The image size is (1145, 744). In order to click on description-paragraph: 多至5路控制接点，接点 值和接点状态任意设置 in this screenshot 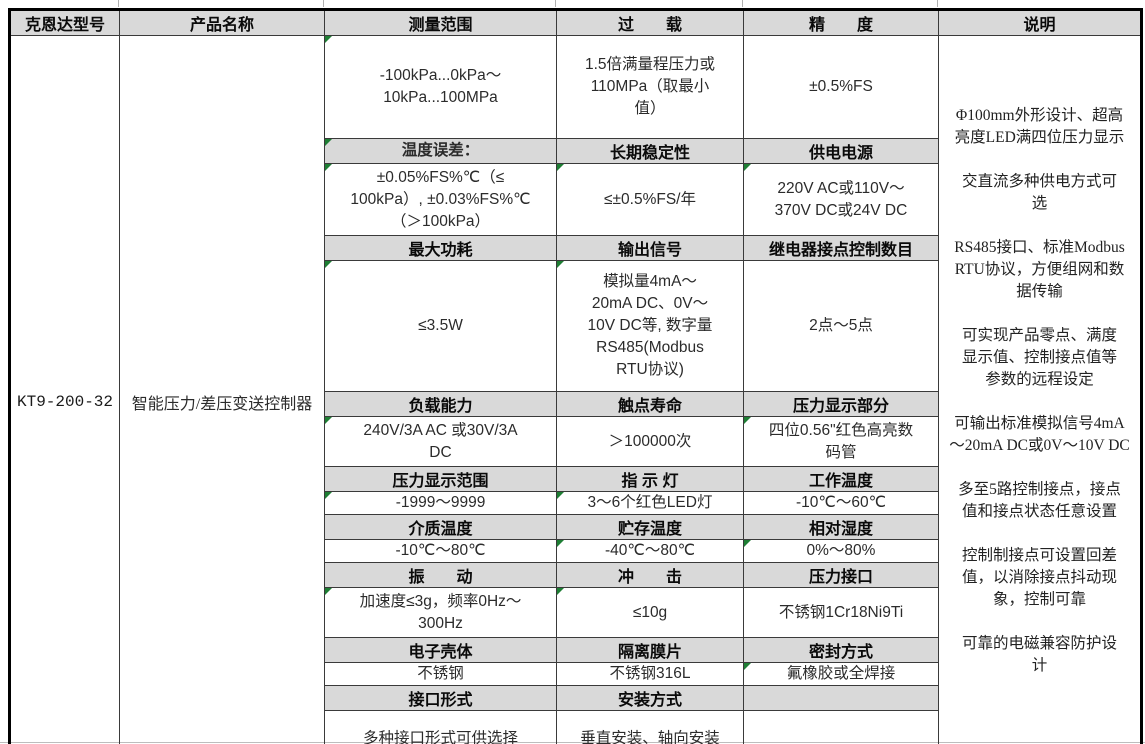, I will do `click(1039, 500)`.